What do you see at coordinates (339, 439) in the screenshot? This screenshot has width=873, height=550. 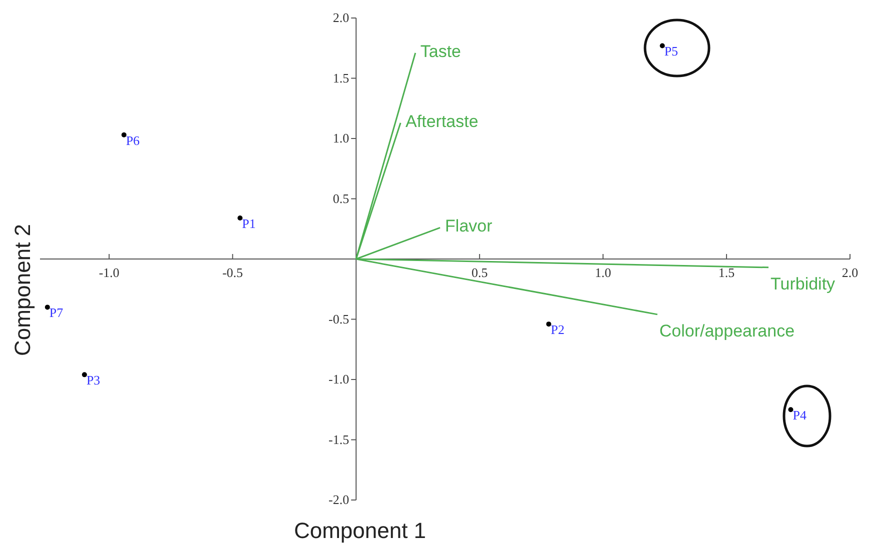 I see `y-tick-label: -1.5` at bounding box center [339, 439].